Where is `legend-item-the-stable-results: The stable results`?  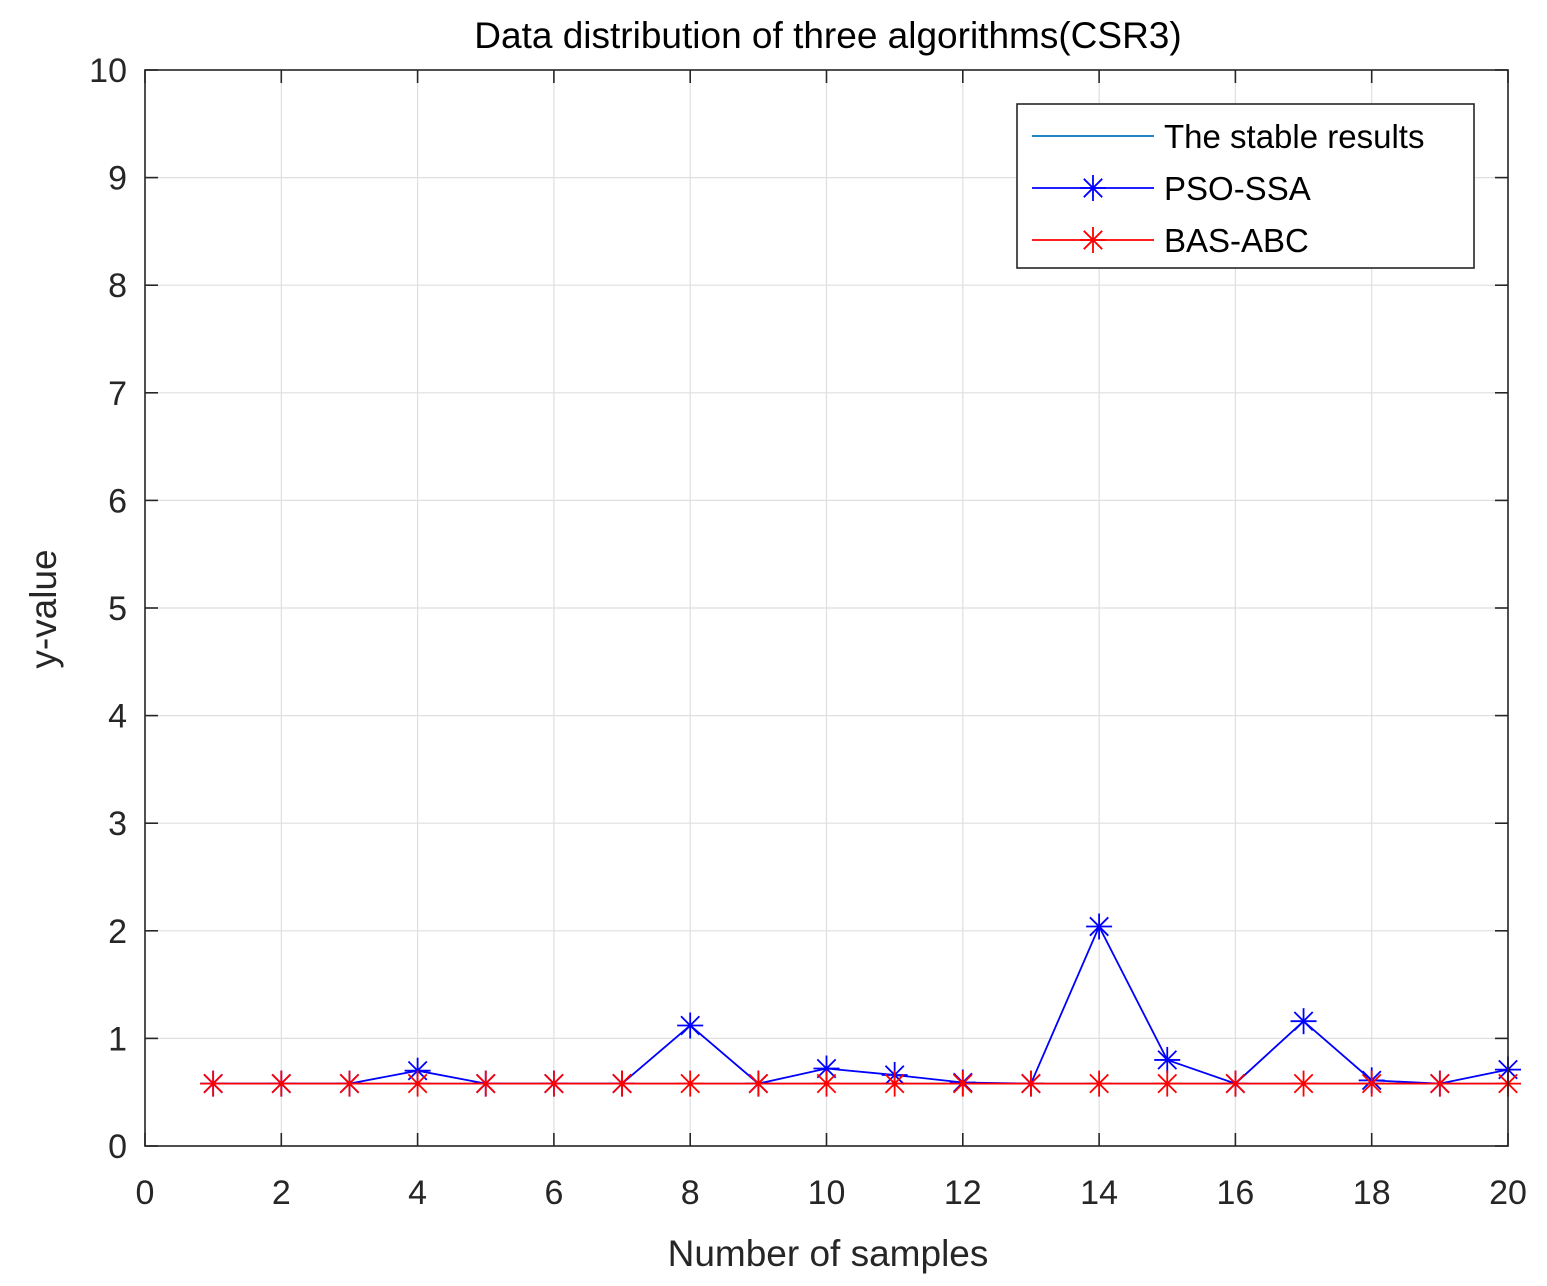 legend-item-the-stable-results: The stable results is located at coordinates (1228, 136).